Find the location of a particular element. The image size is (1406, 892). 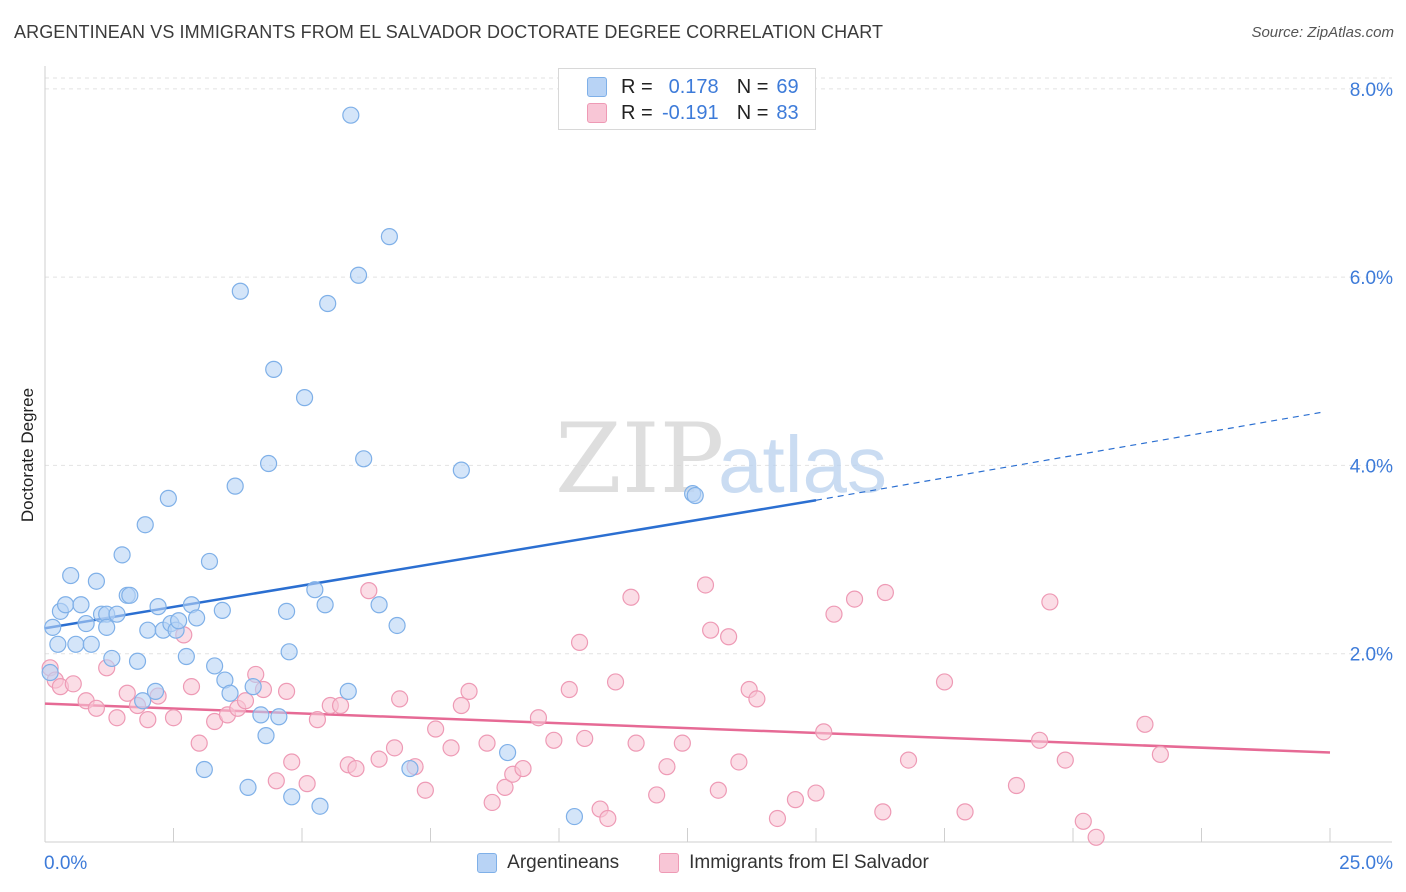

stats-legend: R = 0.178 N = 69 R = -0.191 N = 83 is located at coordinates (687, 99).